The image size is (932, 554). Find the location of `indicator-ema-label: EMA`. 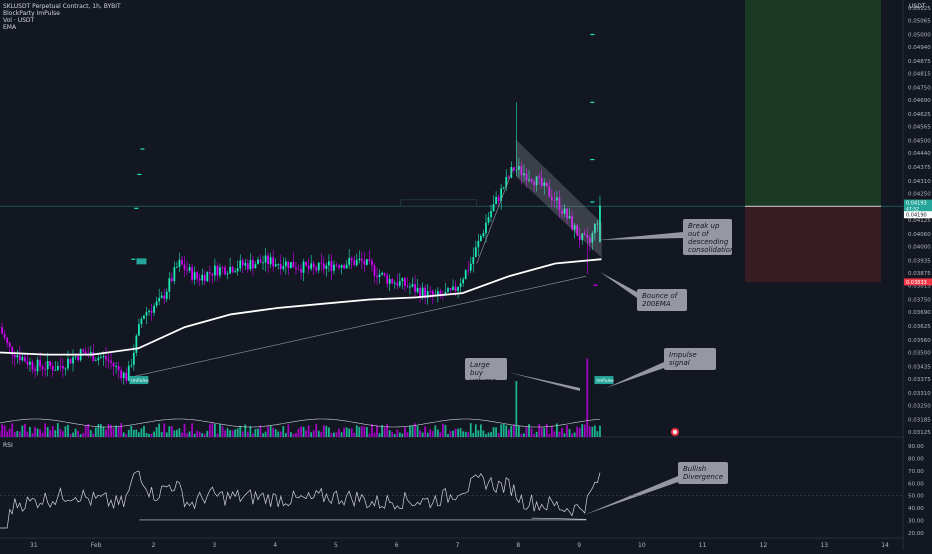

indicator-ema-label: EMA is located at coordinates (9, 27).